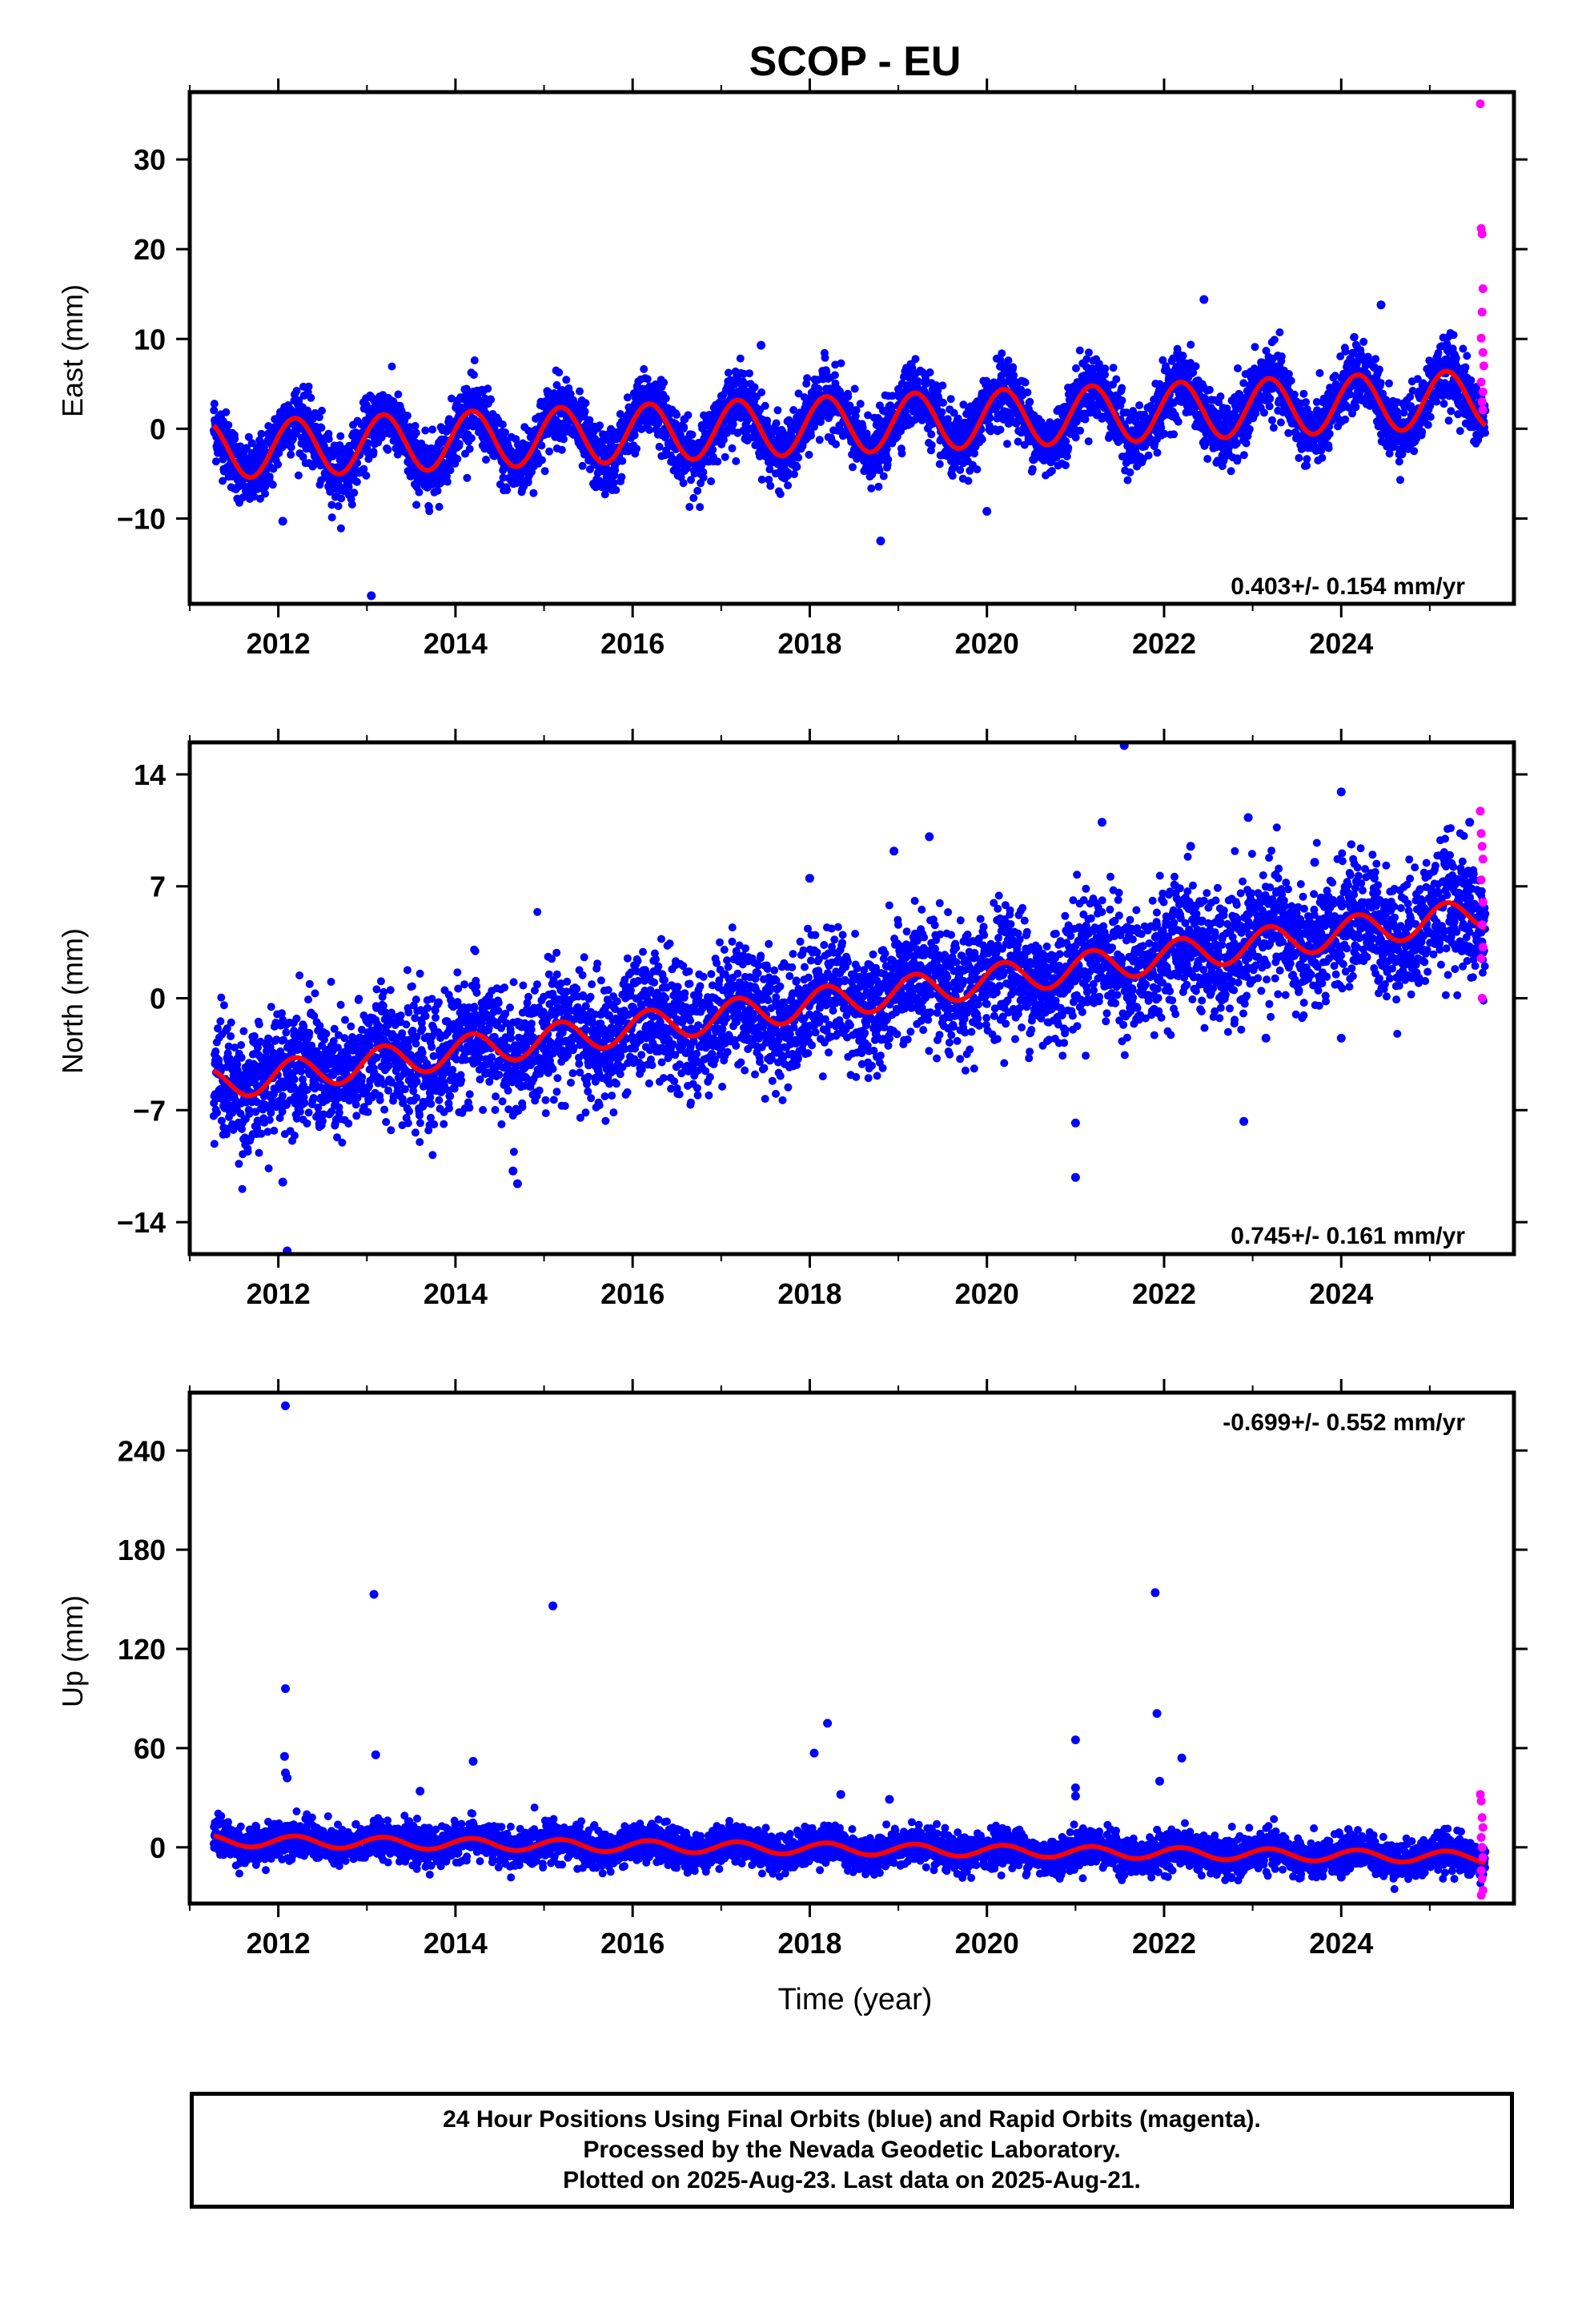 The height and width of the screenshot is (2324, 1582). I want to click on east-data-points, so click(849, 448).